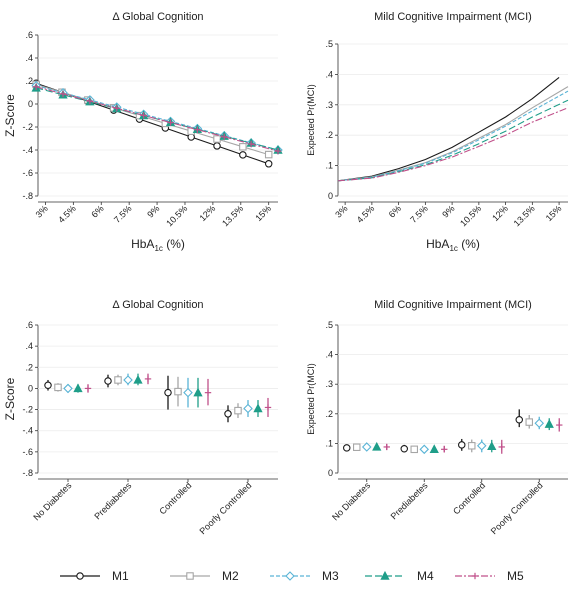 The height and width of the screenshot is (595, 569). I want to click on legend-item-M5: M5, so click(489, 576).